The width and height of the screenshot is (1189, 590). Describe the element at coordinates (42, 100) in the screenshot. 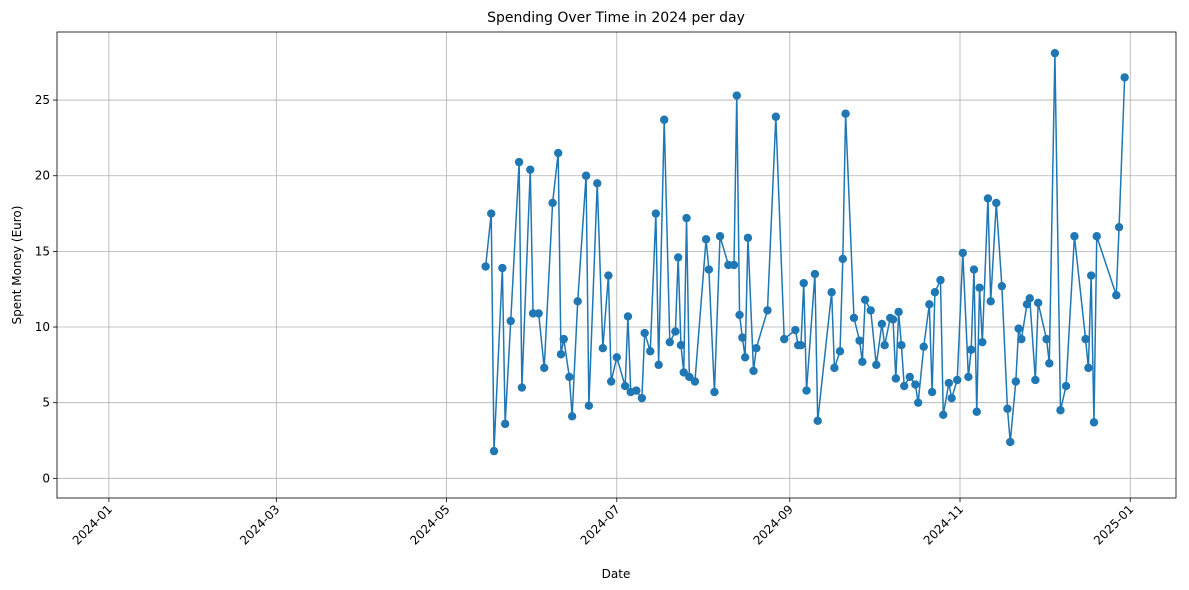

I see `y-tick-label: 25` at that location.